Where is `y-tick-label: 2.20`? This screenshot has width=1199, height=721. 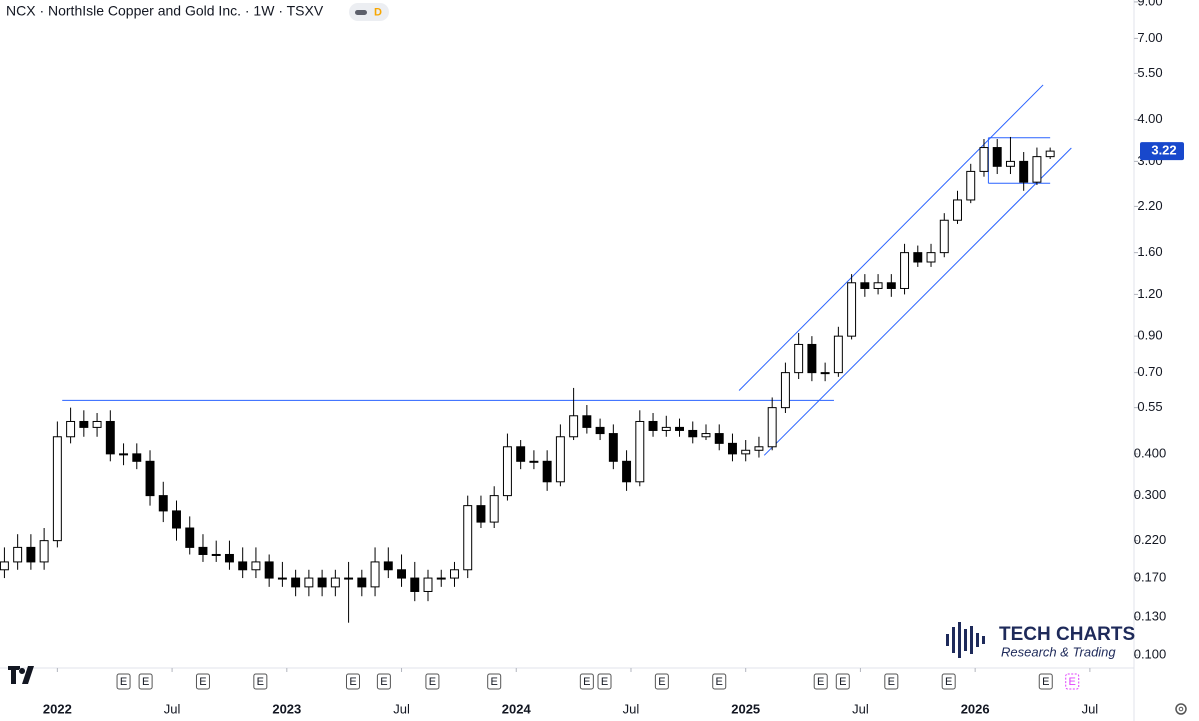 y-tick-label: 2.20 is located at coordinates (1149, 205).